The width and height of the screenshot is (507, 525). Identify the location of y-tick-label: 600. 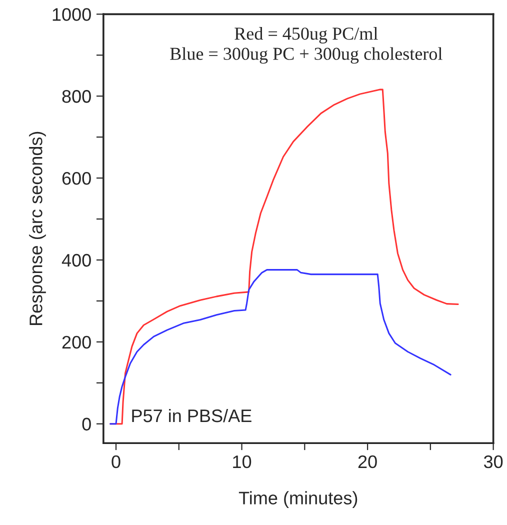
(76, 178).